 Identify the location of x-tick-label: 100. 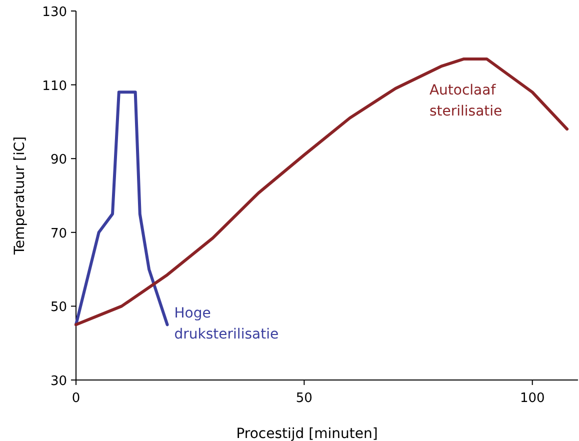
(532, 398).